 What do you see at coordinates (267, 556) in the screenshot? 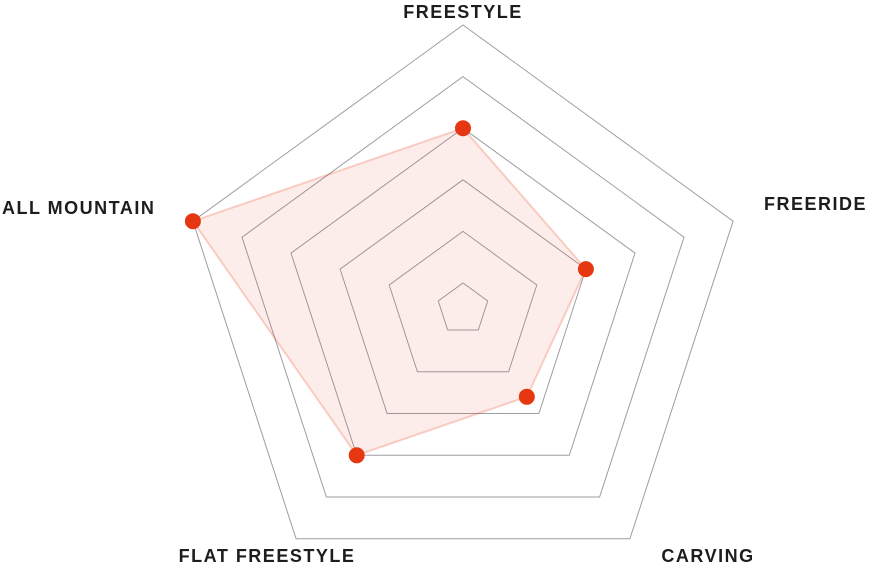
I see `axis-label-flat-freestyle: FLAT FREESTYLE` at bounding box center [267, 556].